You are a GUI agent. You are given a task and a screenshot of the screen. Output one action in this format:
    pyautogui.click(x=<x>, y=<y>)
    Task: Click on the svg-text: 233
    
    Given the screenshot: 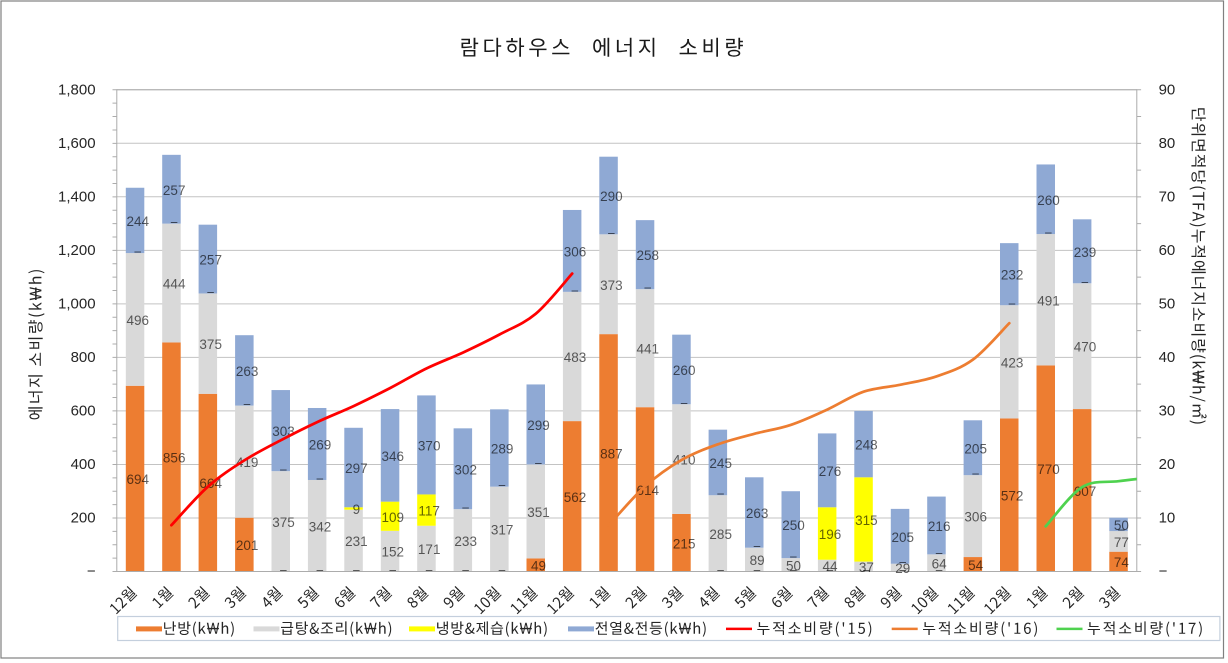 What is the action you would take?
    pyautogui.click(x=465, y=541)
    